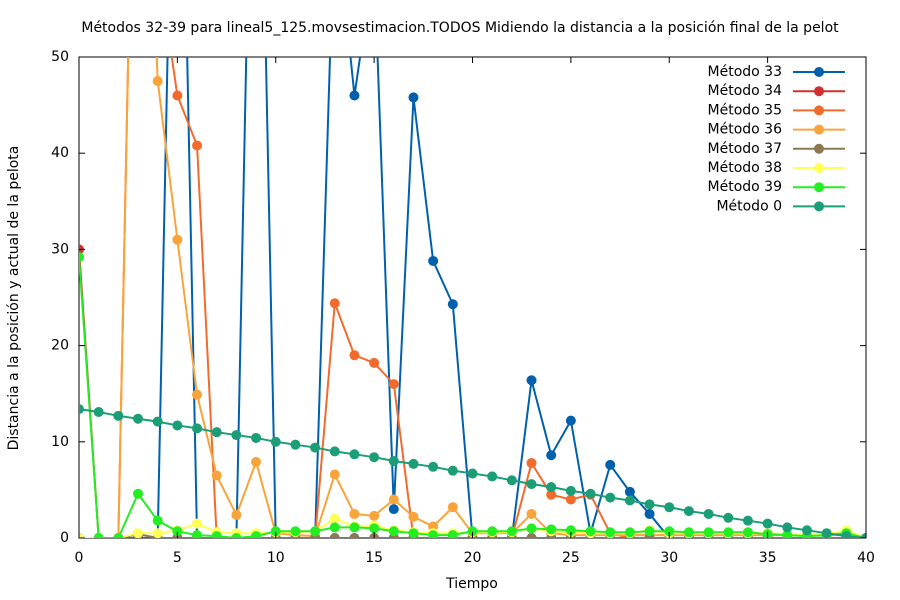 This screenshot has height=600, width=900. What do you see at coordinates (276, 558) in the screenshot?
I see `x-tick-label: 10` at bounding box center [276, 558].